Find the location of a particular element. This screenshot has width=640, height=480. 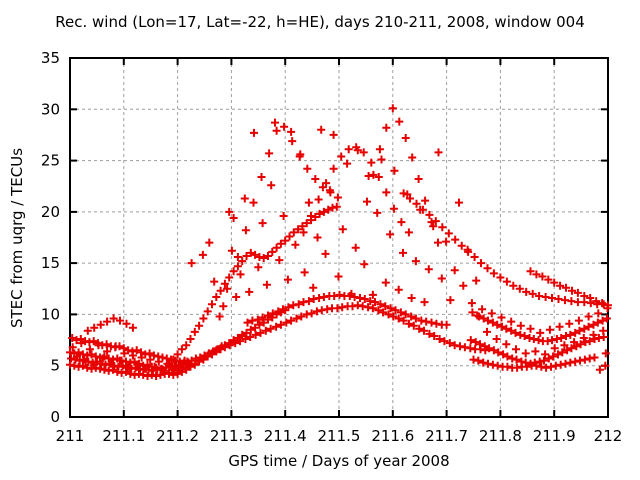

x-tick-label: 211.5 is located at coordinates (339, 436).